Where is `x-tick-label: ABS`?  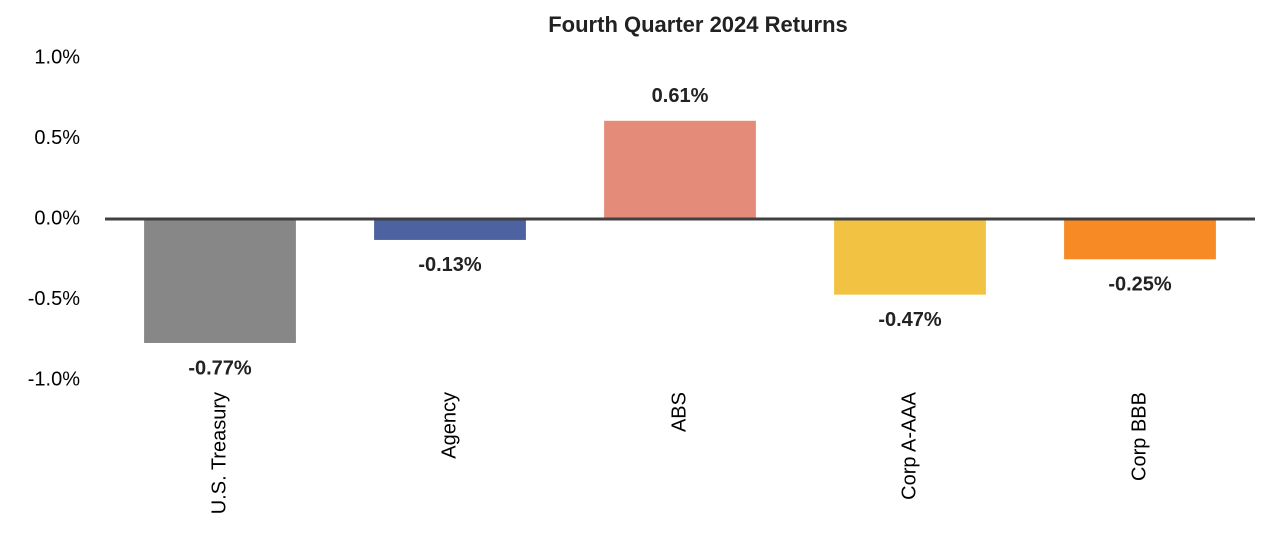 x-tick-label: ABS is located at coordinates (679, 412).